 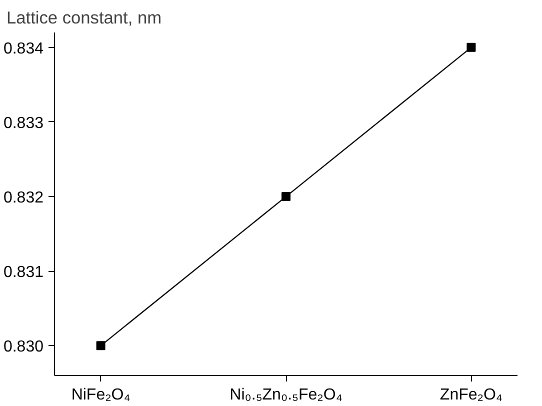 I want to click on y-tick-label: 0.833, so click(x=23, y=123).